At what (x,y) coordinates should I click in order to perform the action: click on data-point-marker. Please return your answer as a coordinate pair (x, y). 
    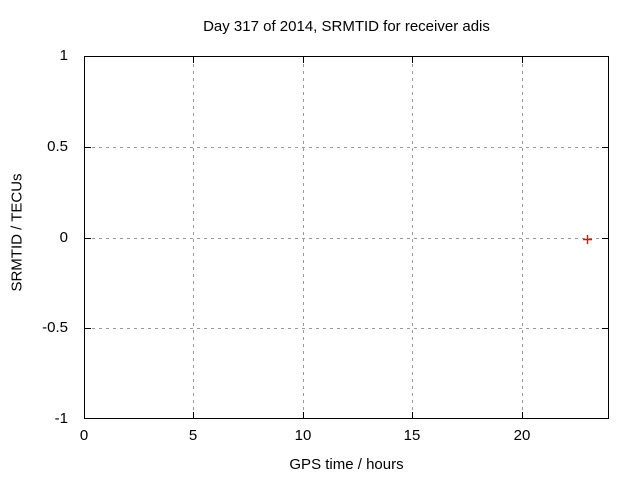
    Looking at the image, I should click on (587, 238).